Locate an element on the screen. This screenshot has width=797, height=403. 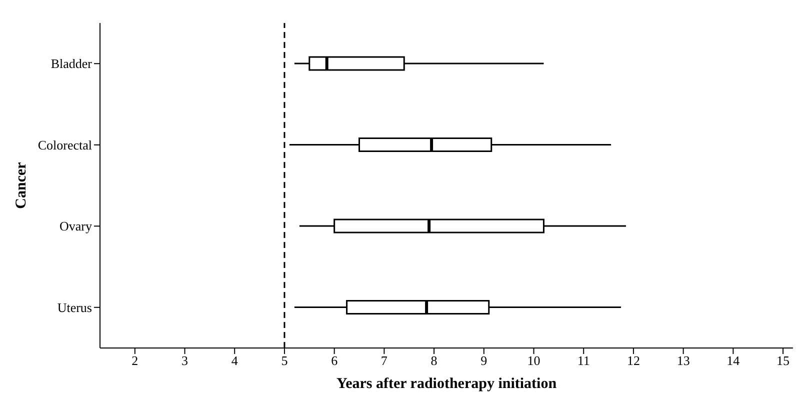
y-tick-label: Uterus is located at coordinates (74, 307).